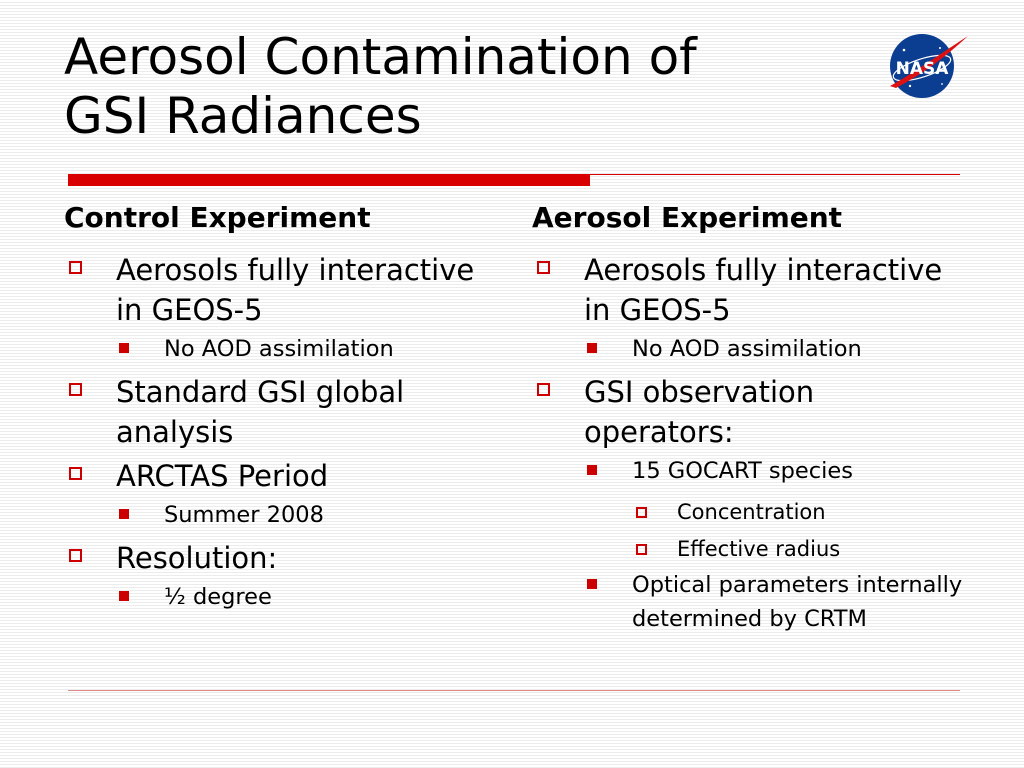  What do you see at coordinates (244, 515) in the screenshot?
I see `sub-list-item-text: Summer 2008` at bounding box center [244, 515].